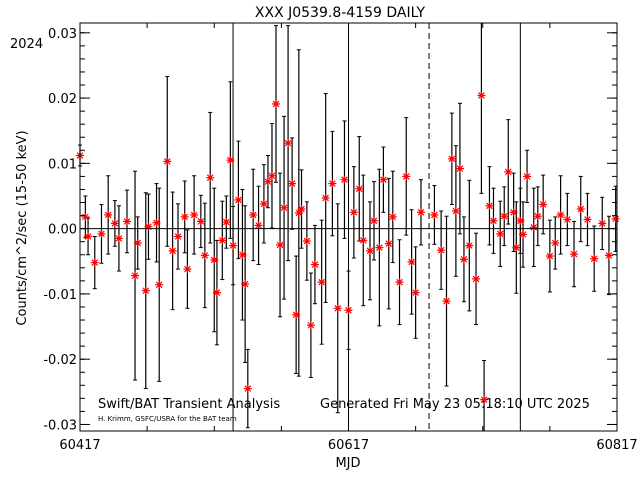 This screenshot has height=480, width=640. Describe the element at coordinates (22, 227) in the screenshot. I see `y-axis-label: Counts/cm^2/sec (15-50 keV)` at that location.